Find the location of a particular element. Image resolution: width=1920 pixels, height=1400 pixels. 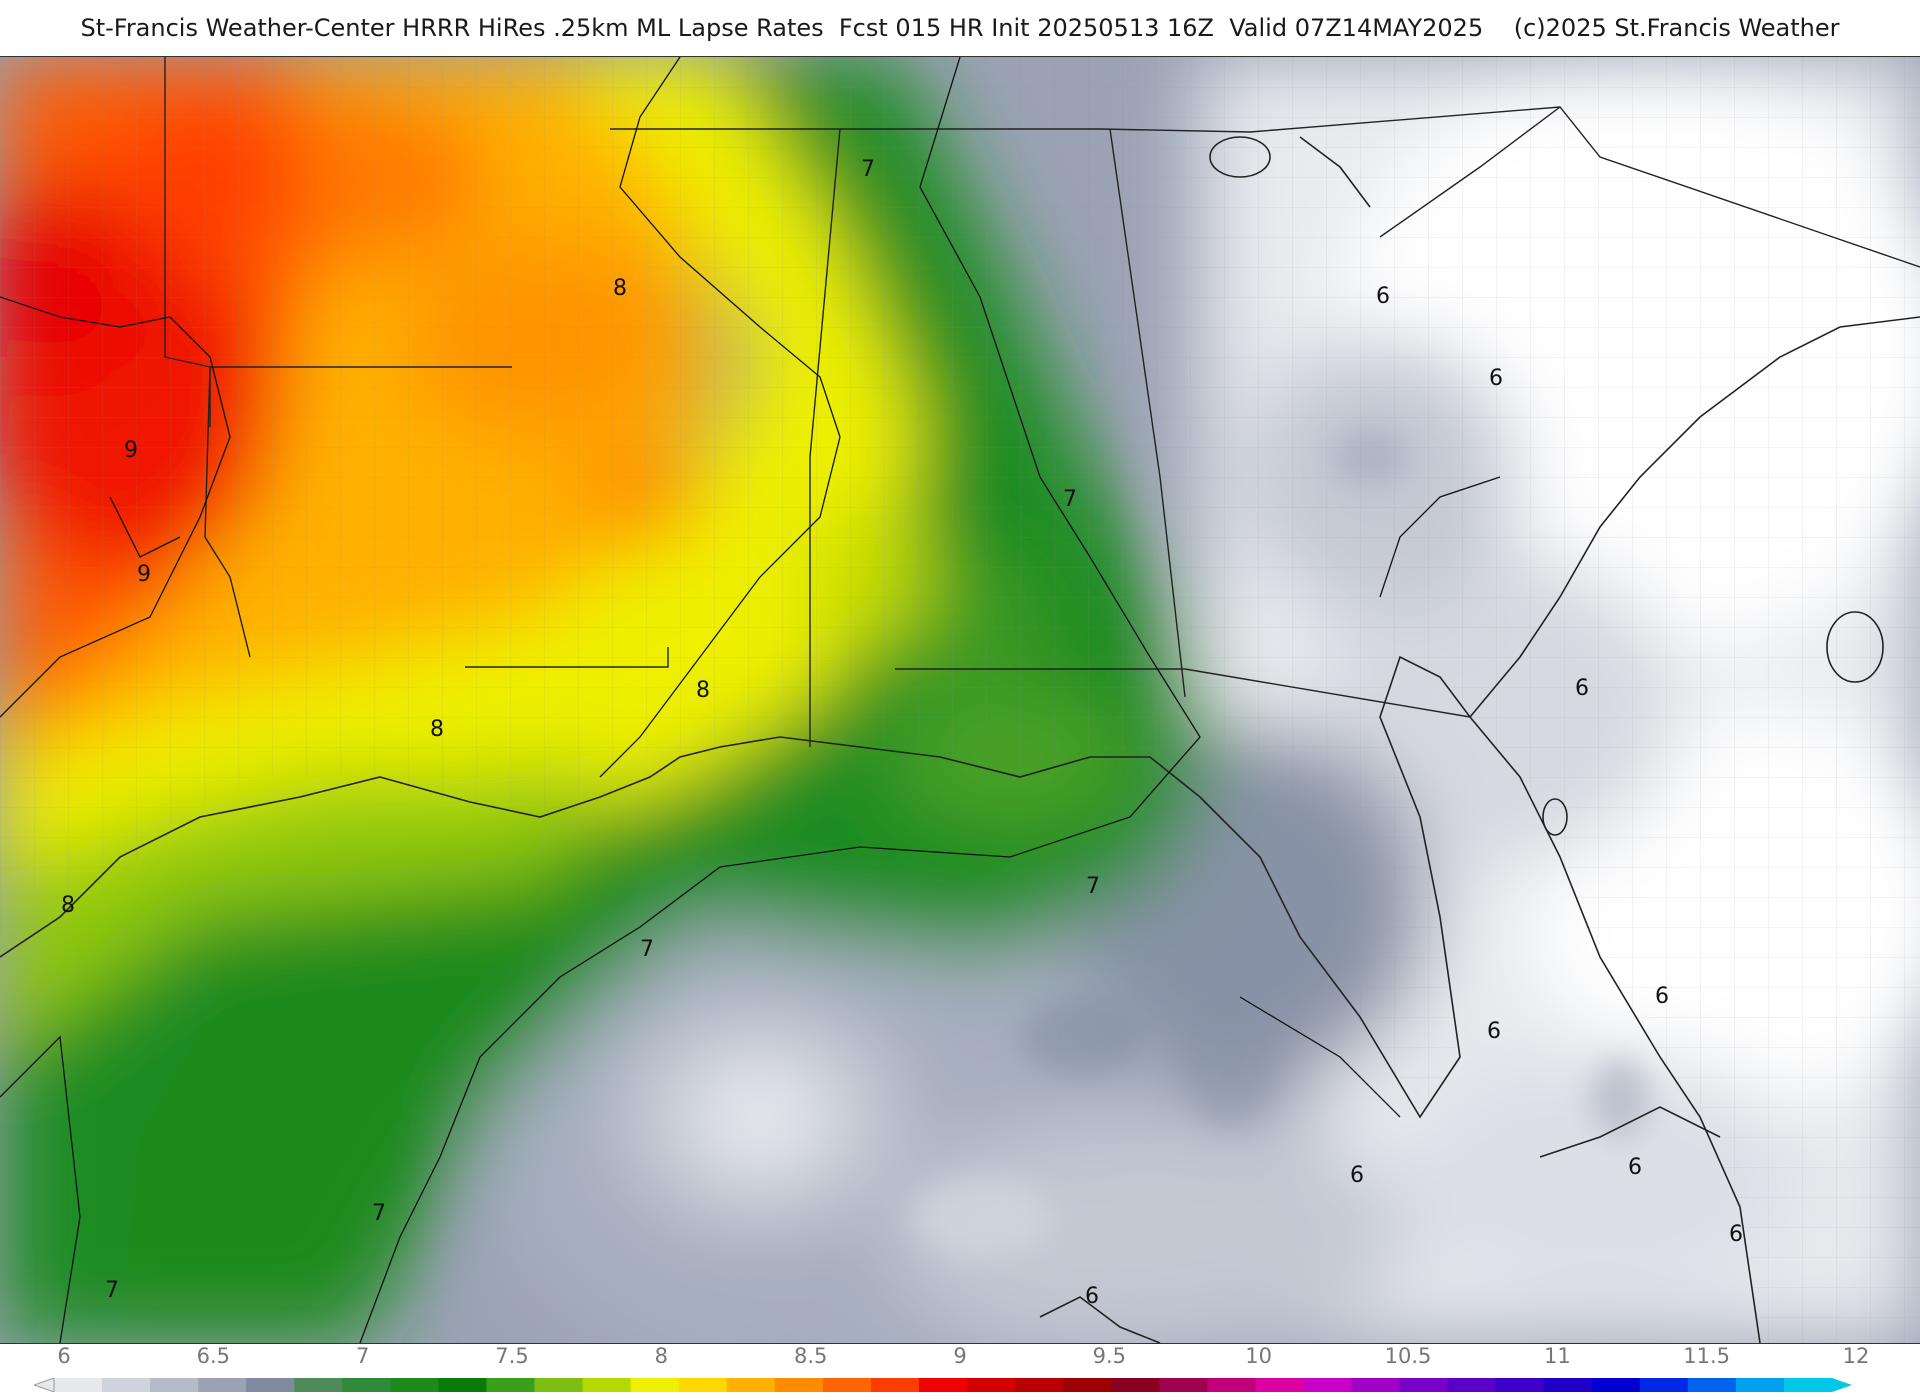

colorbar-tick-label: 7.5 is located at coordinates (512, 1356).